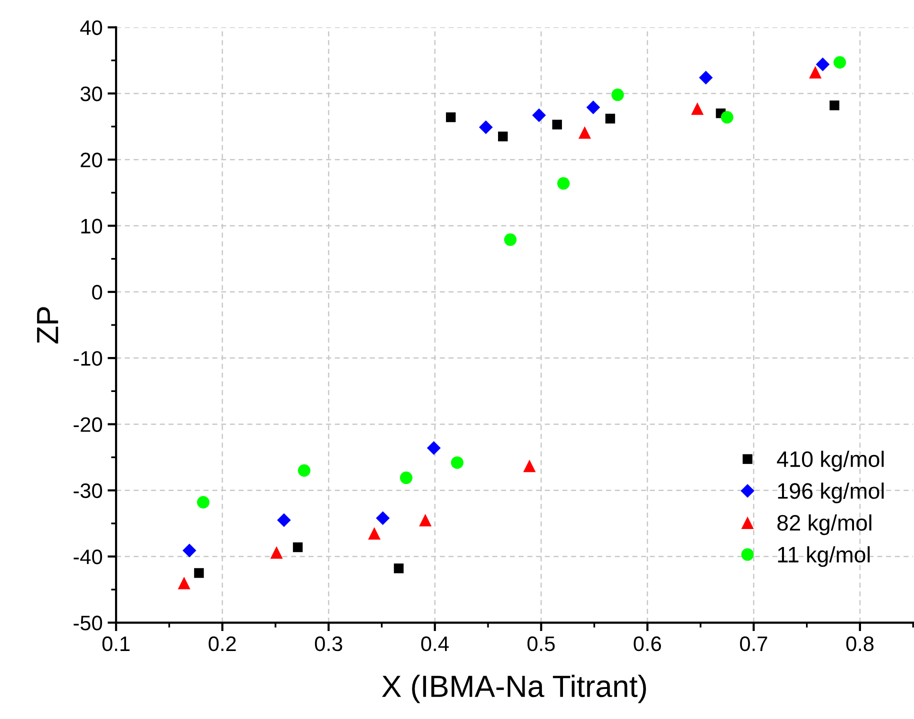 The height and width of the screenshot is (719, 914). Describe the element at coordinates (435, 644) in the screenshot. I see `x-tick-label: 0.4` at that location.